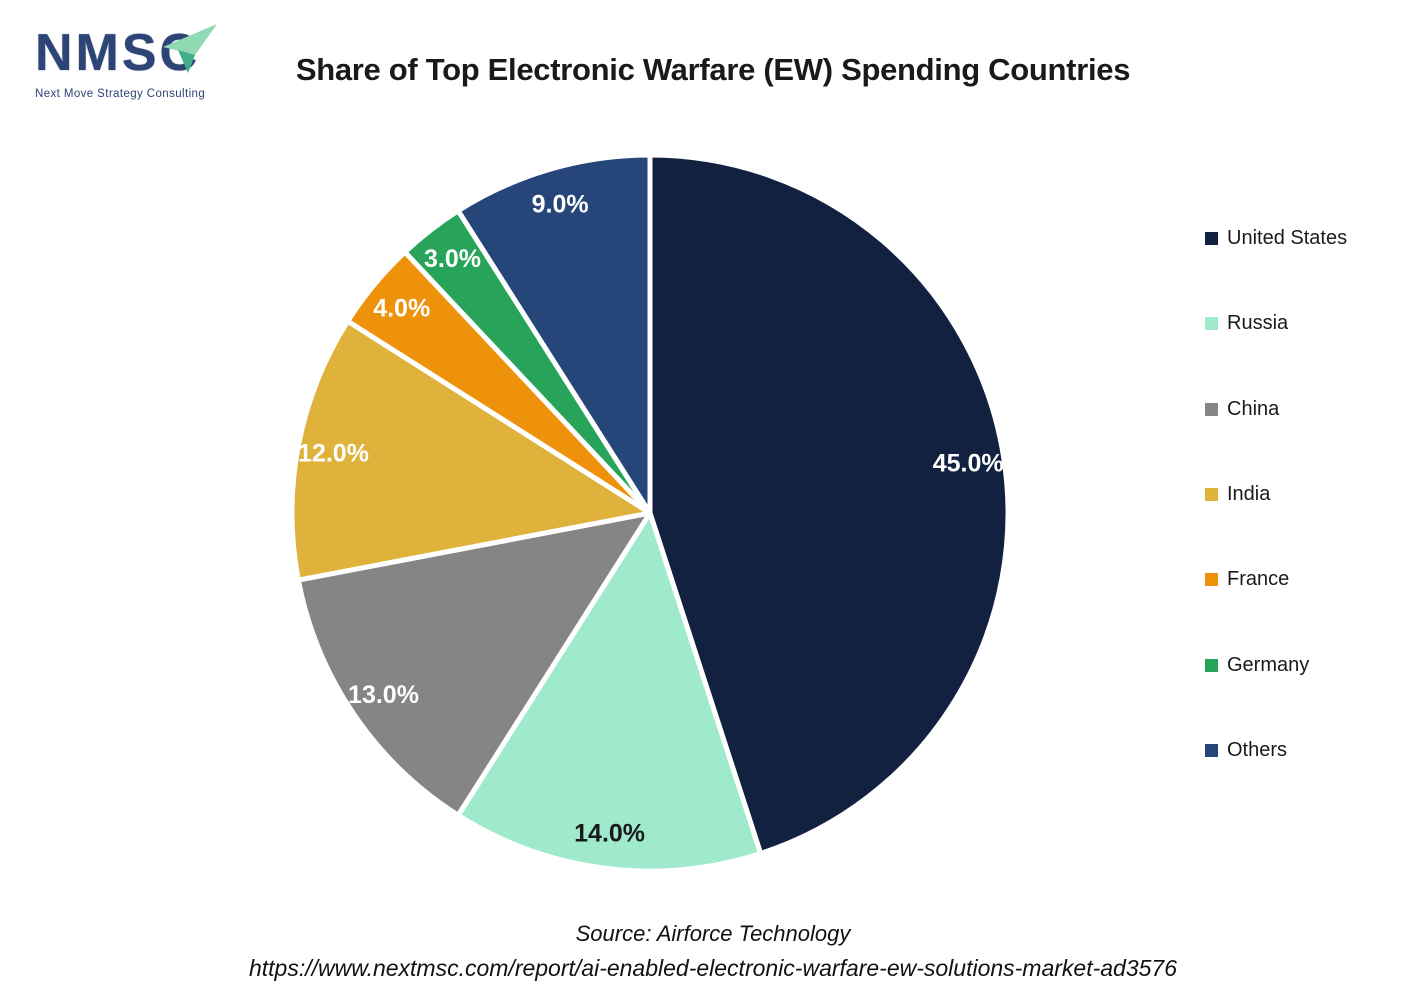 This screenshot has height=1000, width=1426. I want to click on slice-label-india: 12.0%, so click(333, 453).